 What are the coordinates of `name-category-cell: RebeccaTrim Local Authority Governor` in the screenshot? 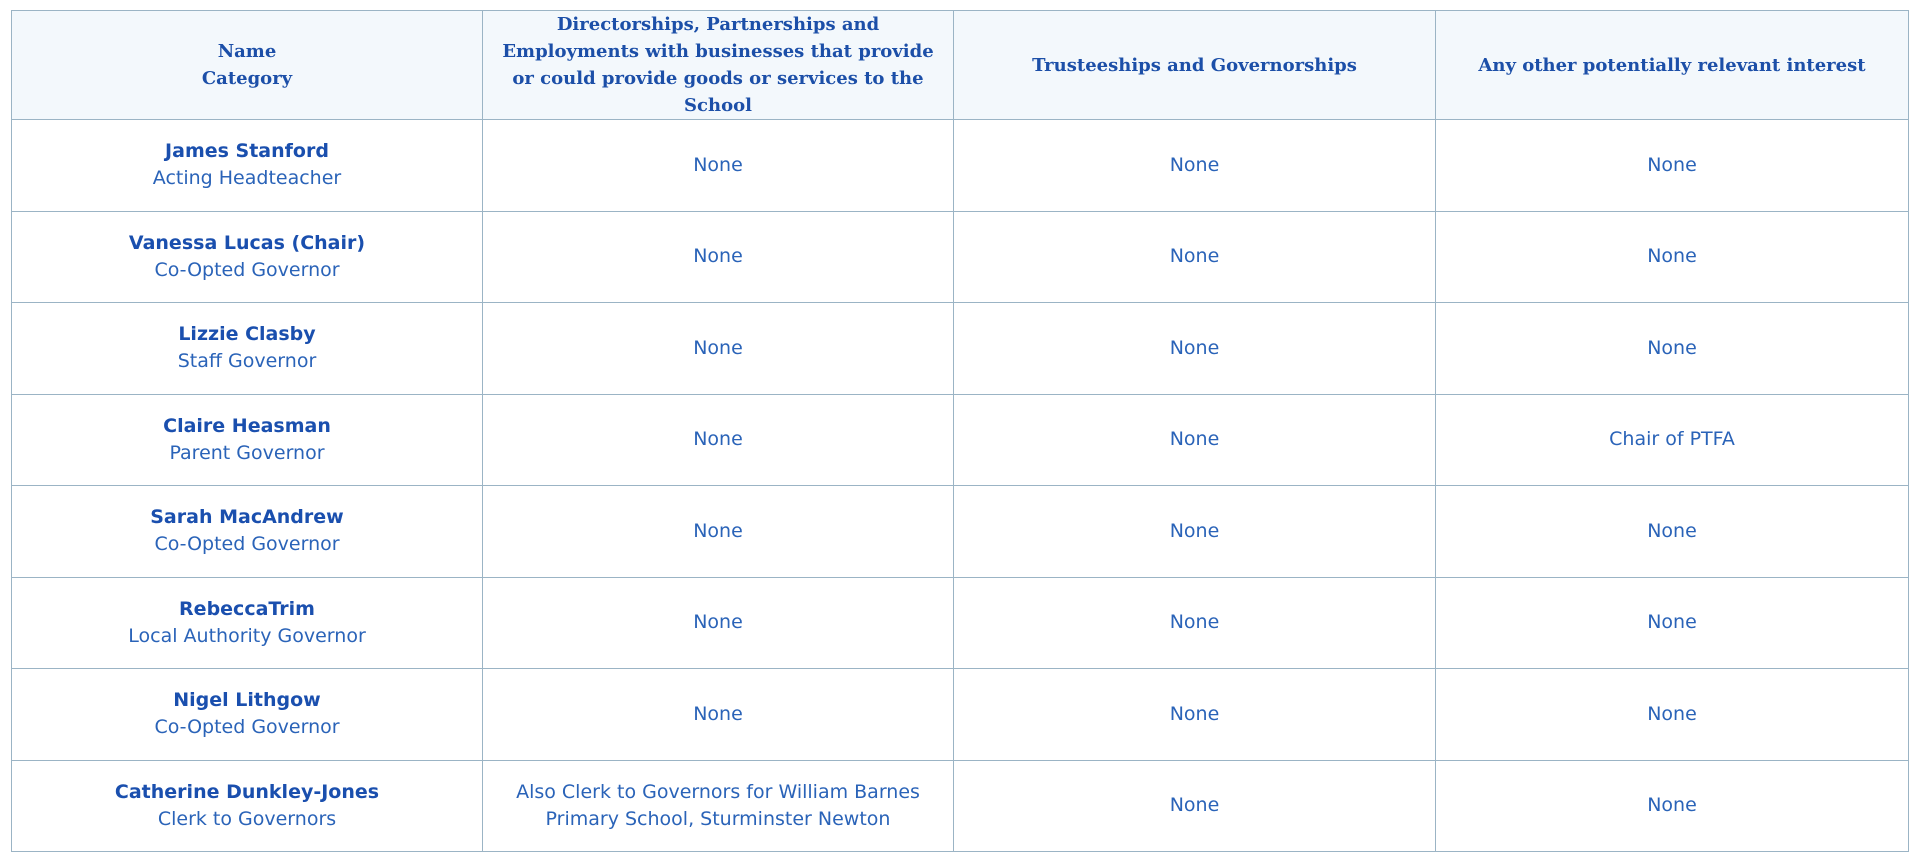 It's located at (247, 622).